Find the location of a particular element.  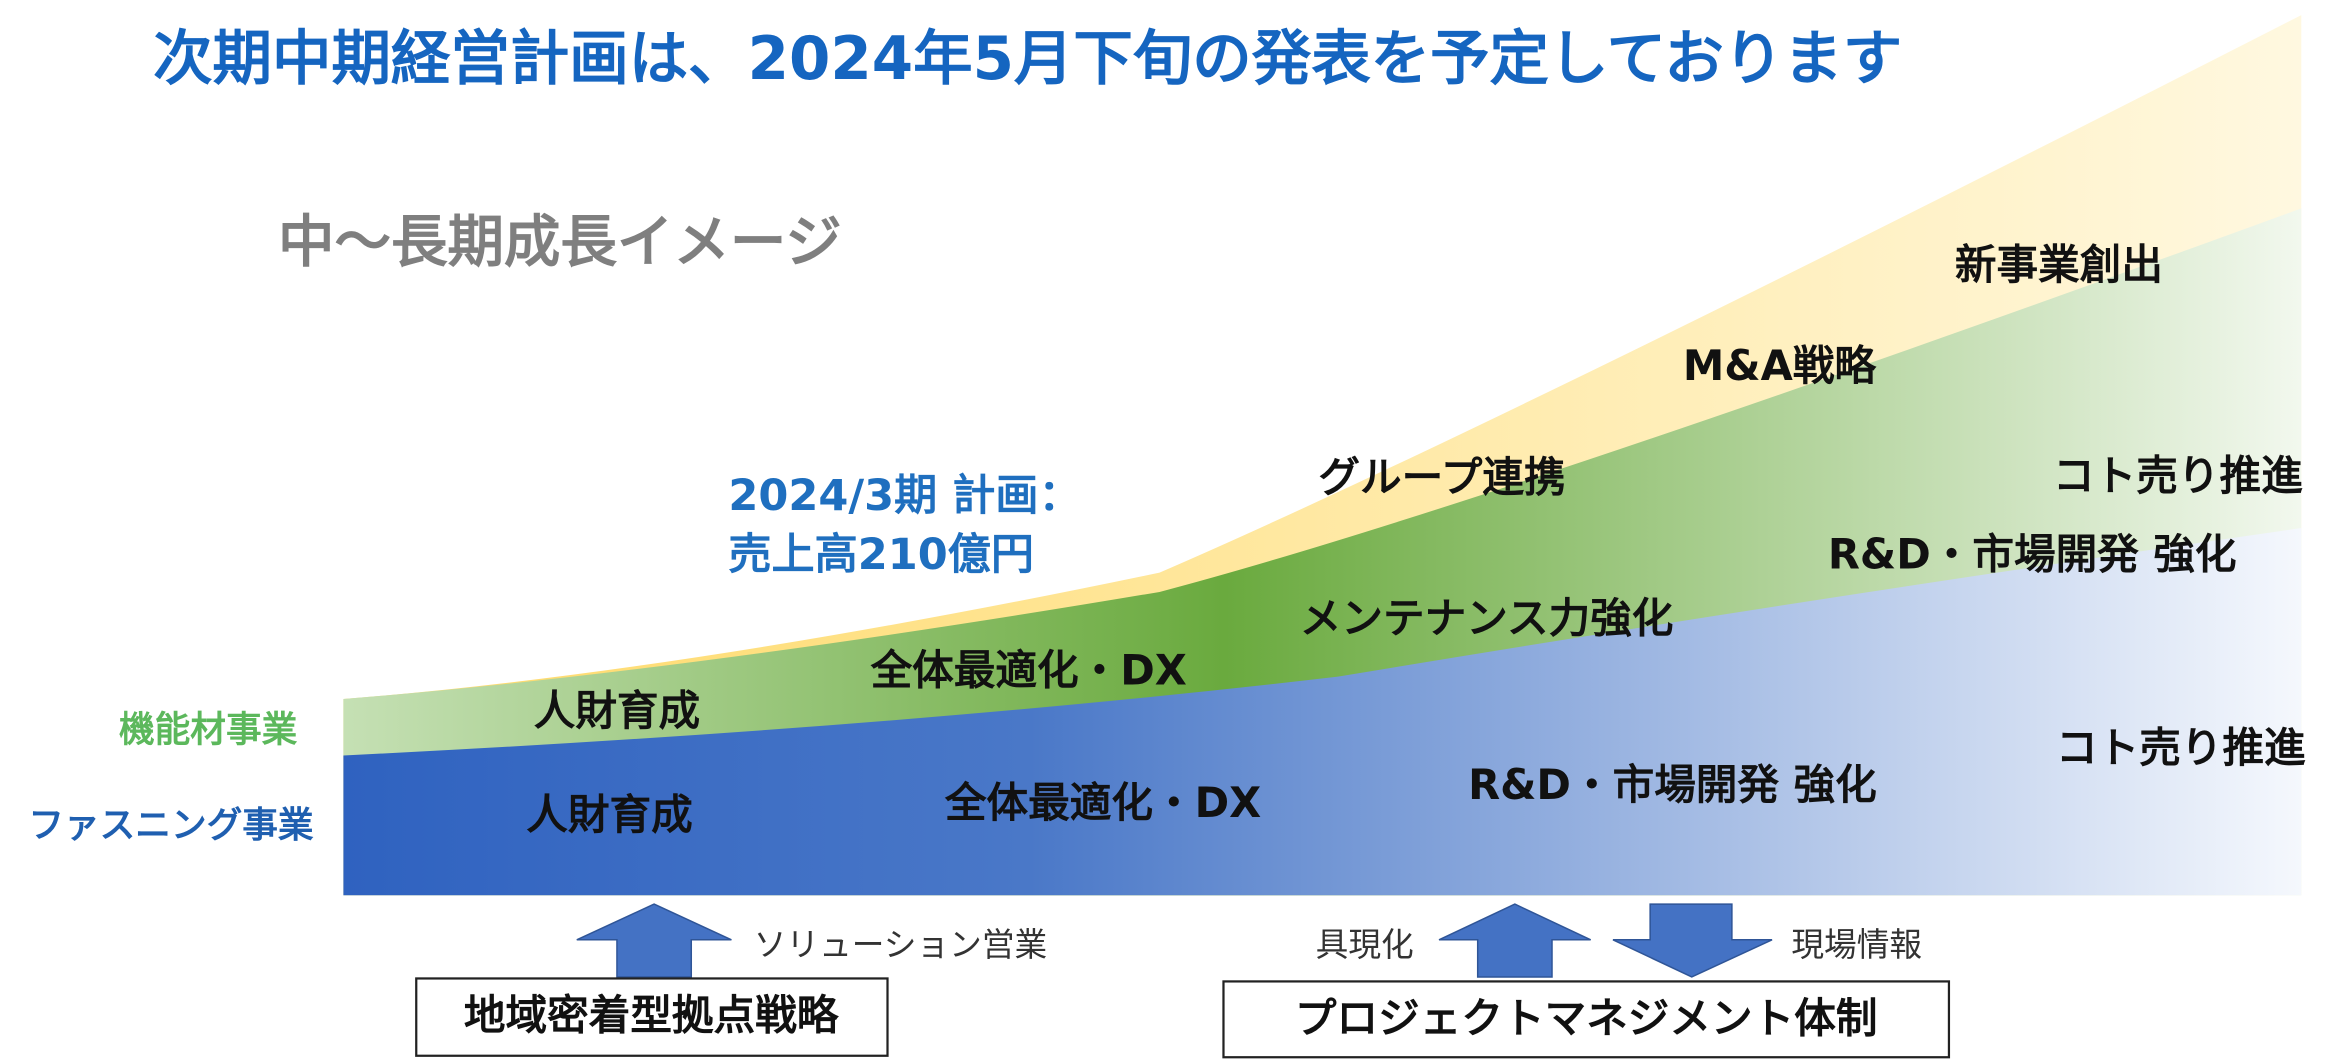

annotation: 売上高210億円 is located at coordinates (881, 555).